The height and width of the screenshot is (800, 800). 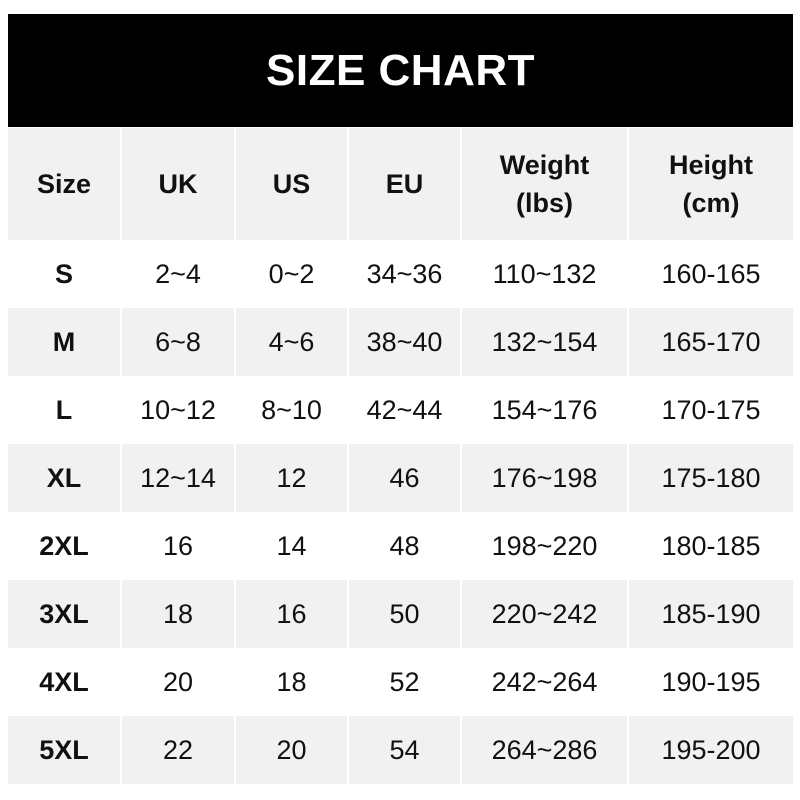 I want to click on column-header: US, so click(x=291, y=184).